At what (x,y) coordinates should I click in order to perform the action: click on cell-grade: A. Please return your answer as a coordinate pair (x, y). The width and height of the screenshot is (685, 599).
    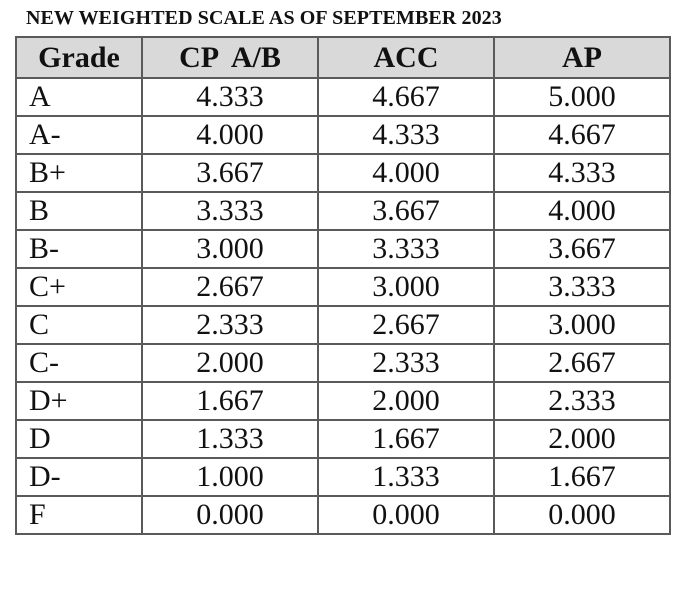
    Looking at the image, I should click on (79, 97).